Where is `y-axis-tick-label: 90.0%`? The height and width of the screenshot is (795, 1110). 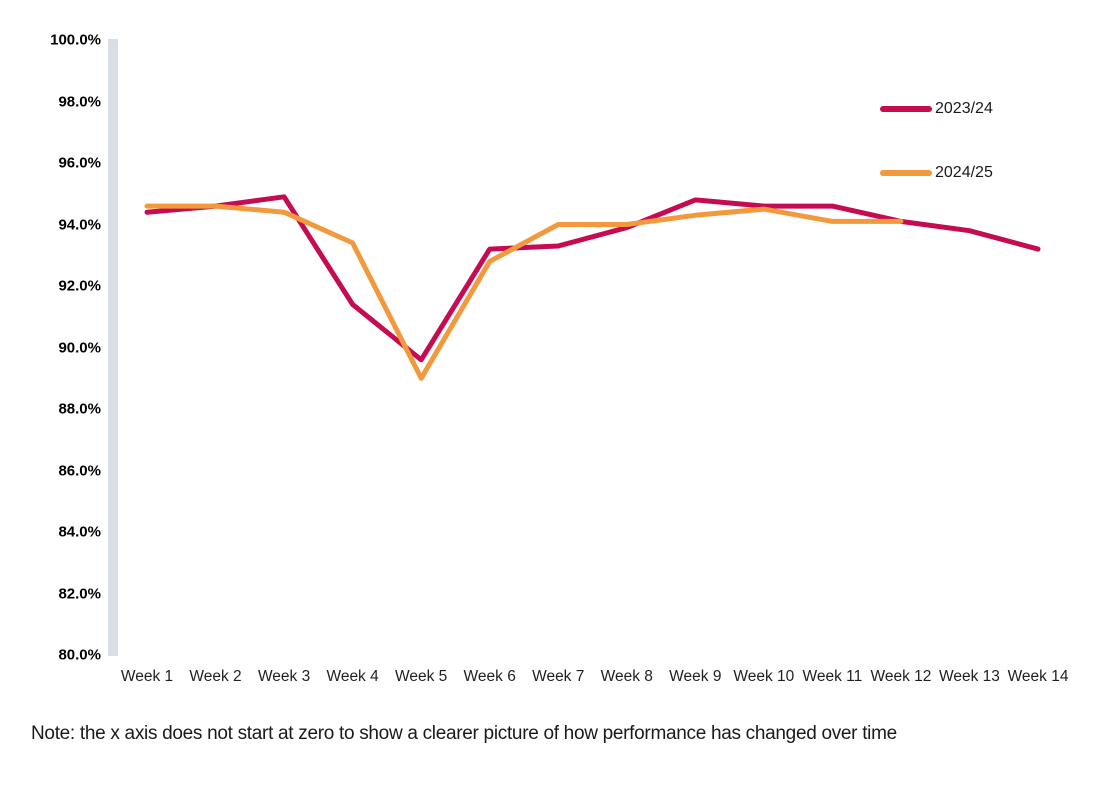 y-axis-tick-label: 90.0% is located at coordinates (79, 347).